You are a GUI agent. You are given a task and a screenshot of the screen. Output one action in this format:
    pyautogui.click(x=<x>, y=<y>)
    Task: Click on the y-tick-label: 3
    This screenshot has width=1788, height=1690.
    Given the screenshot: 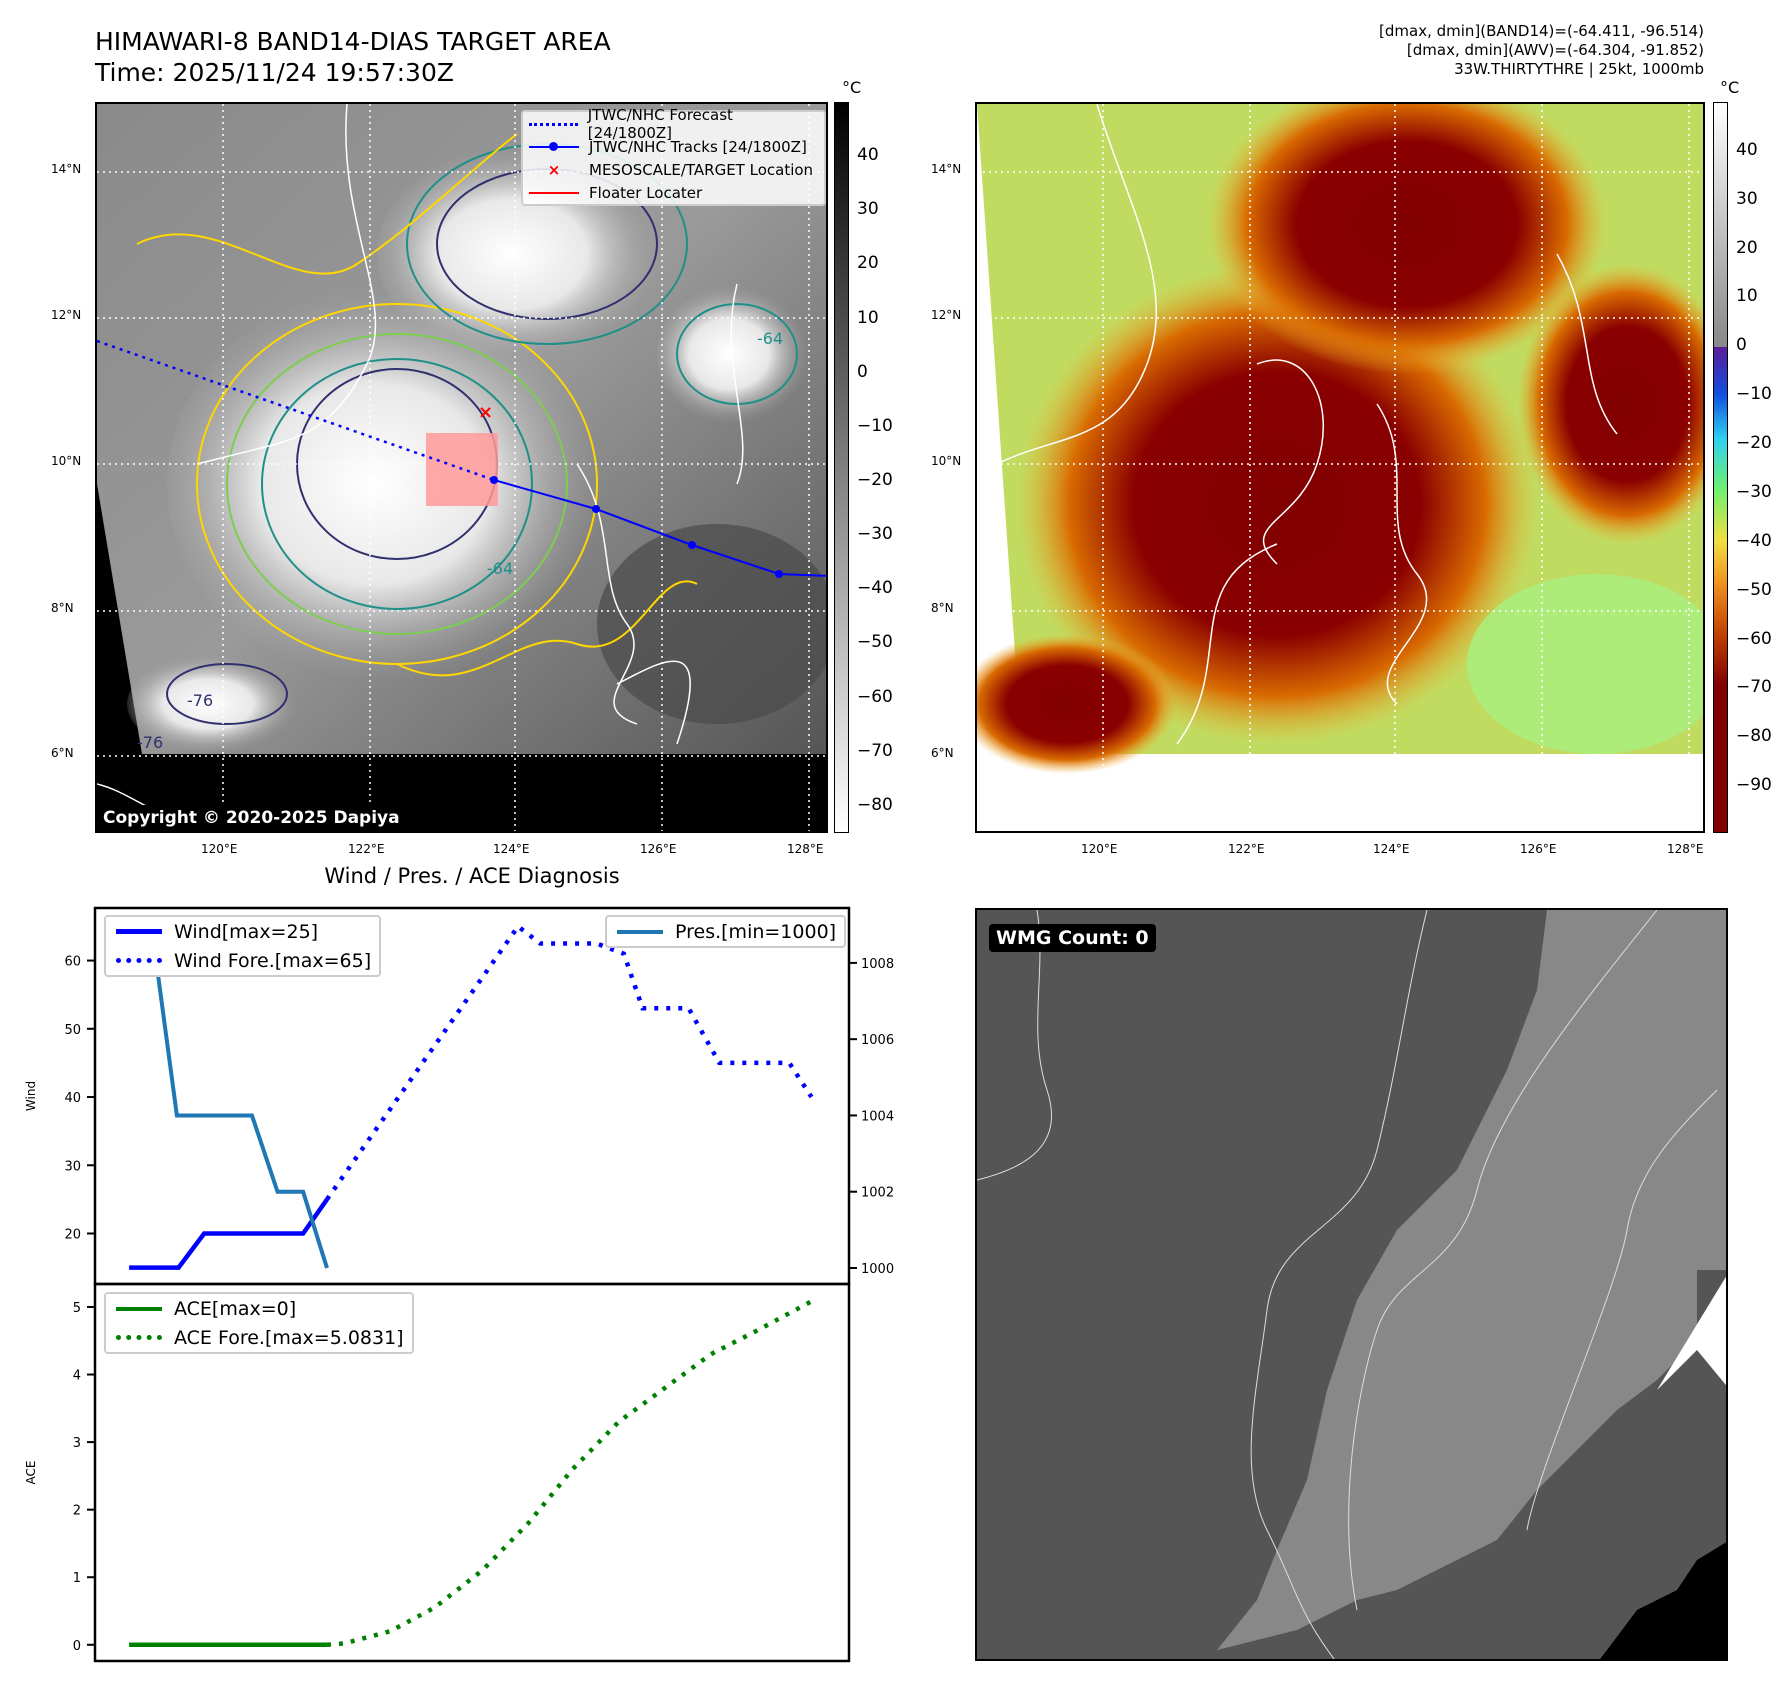 What is the action you would take?
    pyautogui.click(x=77, y=1443)
    